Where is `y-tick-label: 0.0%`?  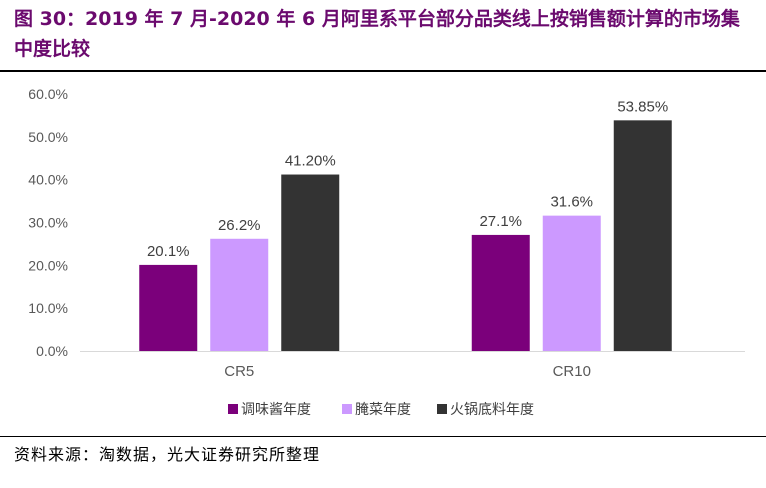 y-tick-label: 0.0% is located at coordinates (52, 351).